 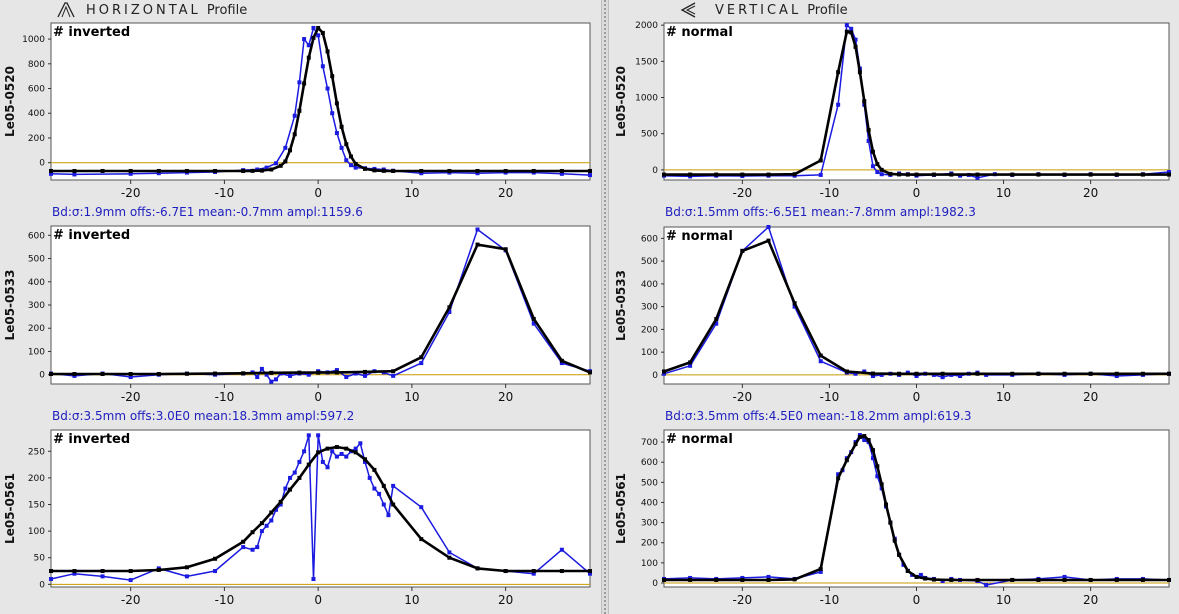 I want to click on y-tick-label: 1000, so click(x=646, y=99).